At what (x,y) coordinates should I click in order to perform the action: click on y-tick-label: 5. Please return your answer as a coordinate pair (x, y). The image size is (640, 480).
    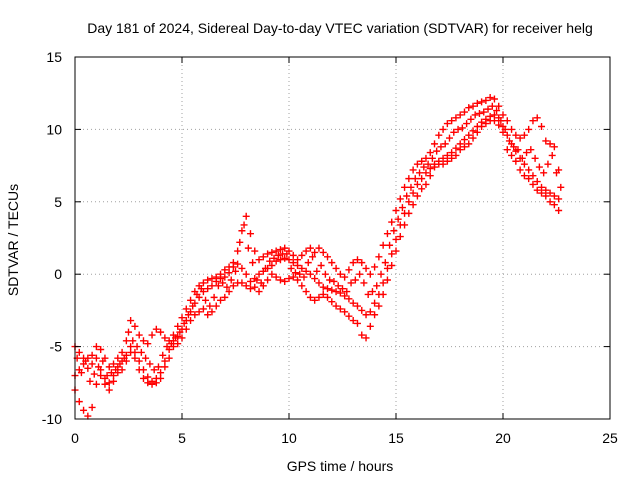
    Looking at the image, I should click on (58, 202).